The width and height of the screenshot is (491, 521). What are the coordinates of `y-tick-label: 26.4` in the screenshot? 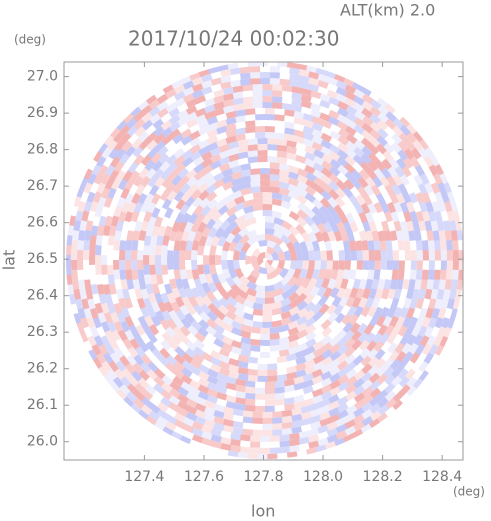 It's located at (42, 296).